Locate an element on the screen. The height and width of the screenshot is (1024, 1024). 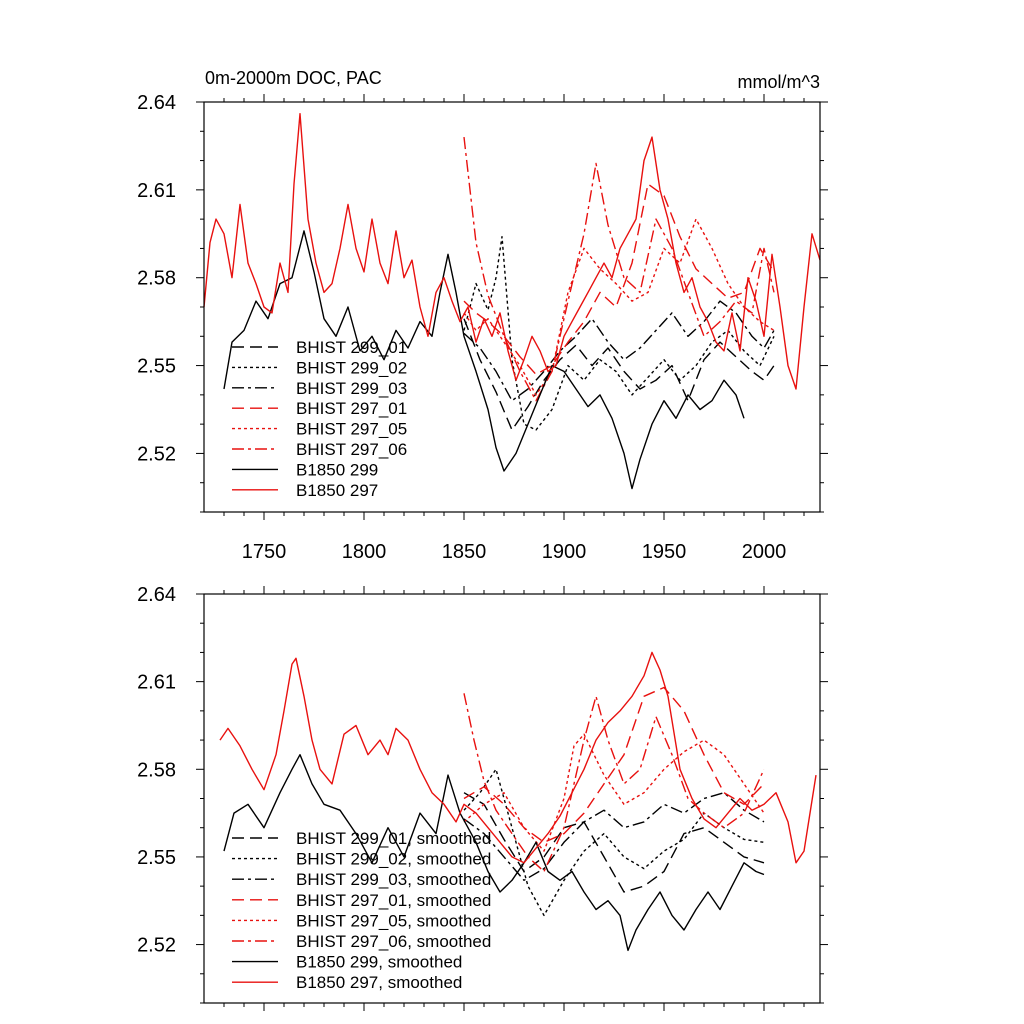
legend-label-8: B1850 297 is located at coordinates (337, 490).